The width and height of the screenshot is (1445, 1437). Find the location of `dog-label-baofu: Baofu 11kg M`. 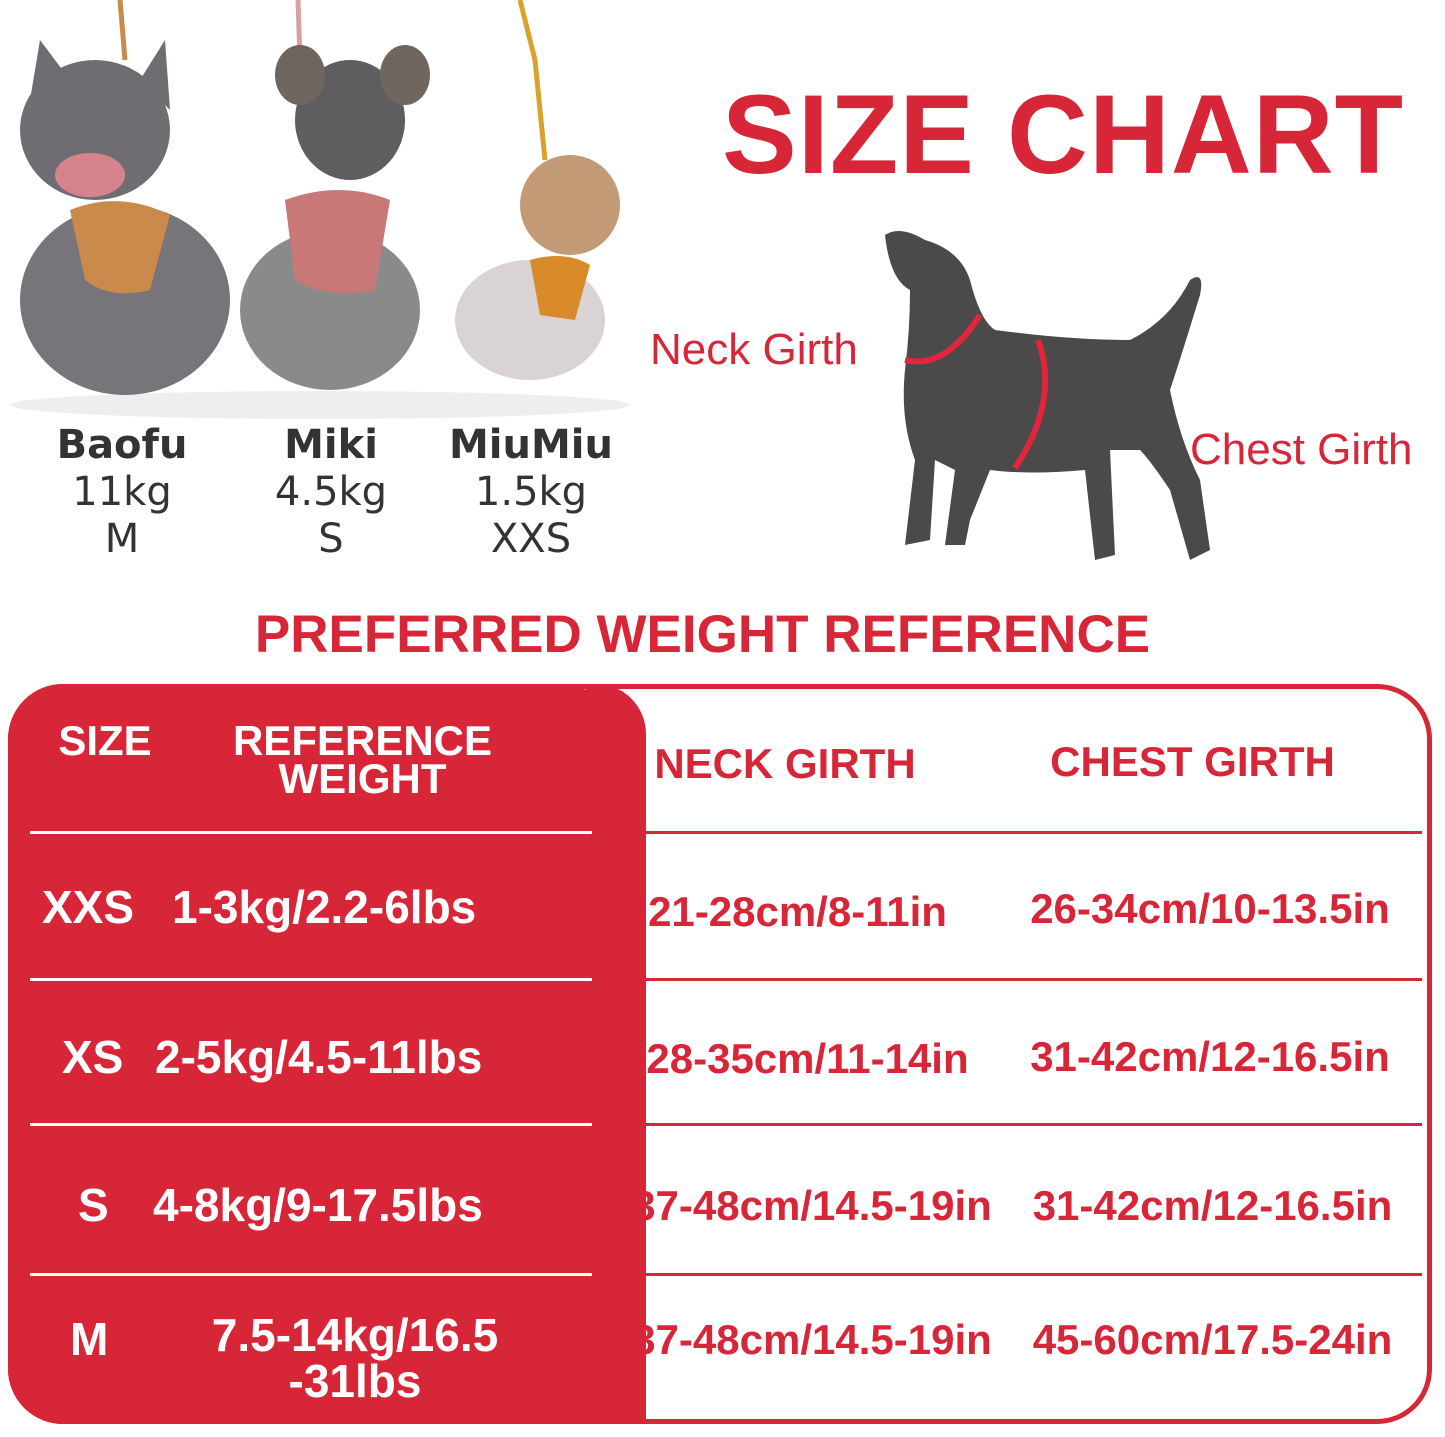

dog-label-baofu: Baofu 11kg M is located at coordinates (122, 492).